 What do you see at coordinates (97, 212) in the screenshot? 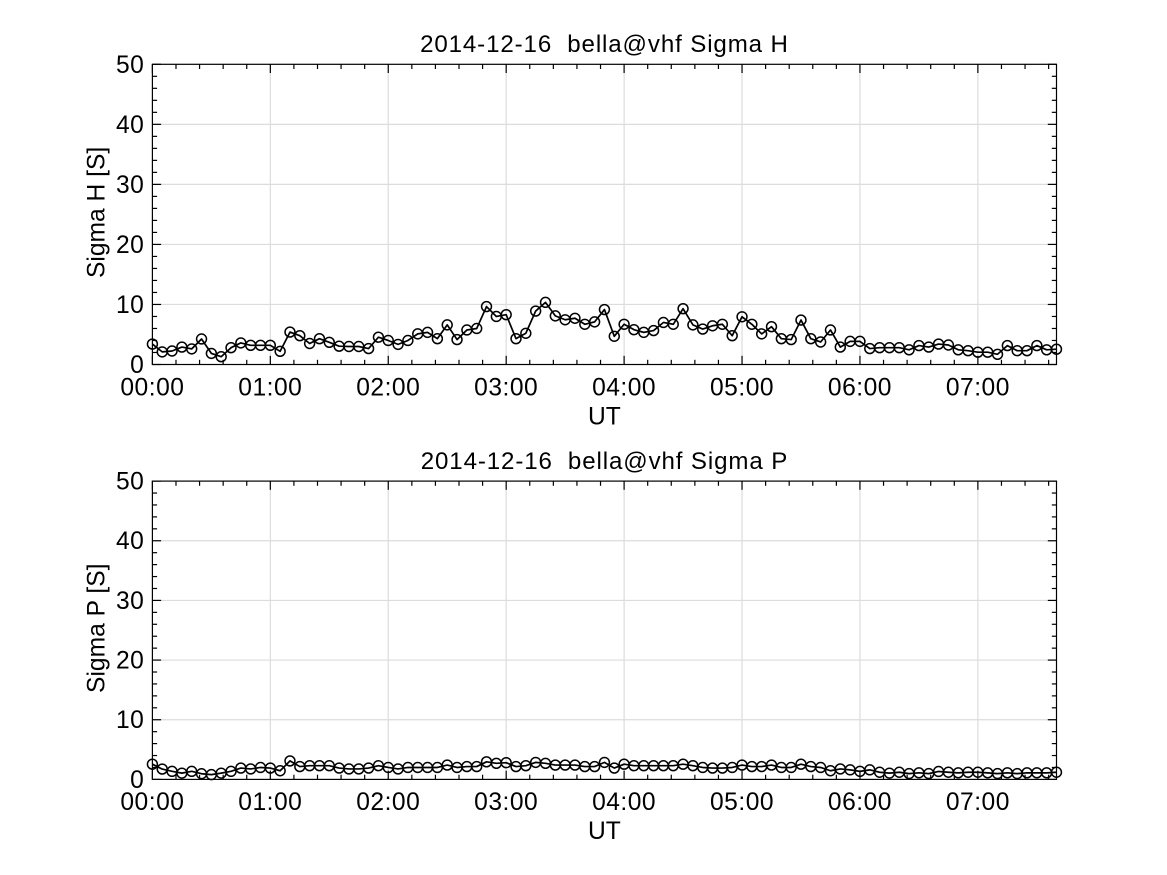
I see `svg-text: Sigma H [S]` at bounding box center [97, 212].